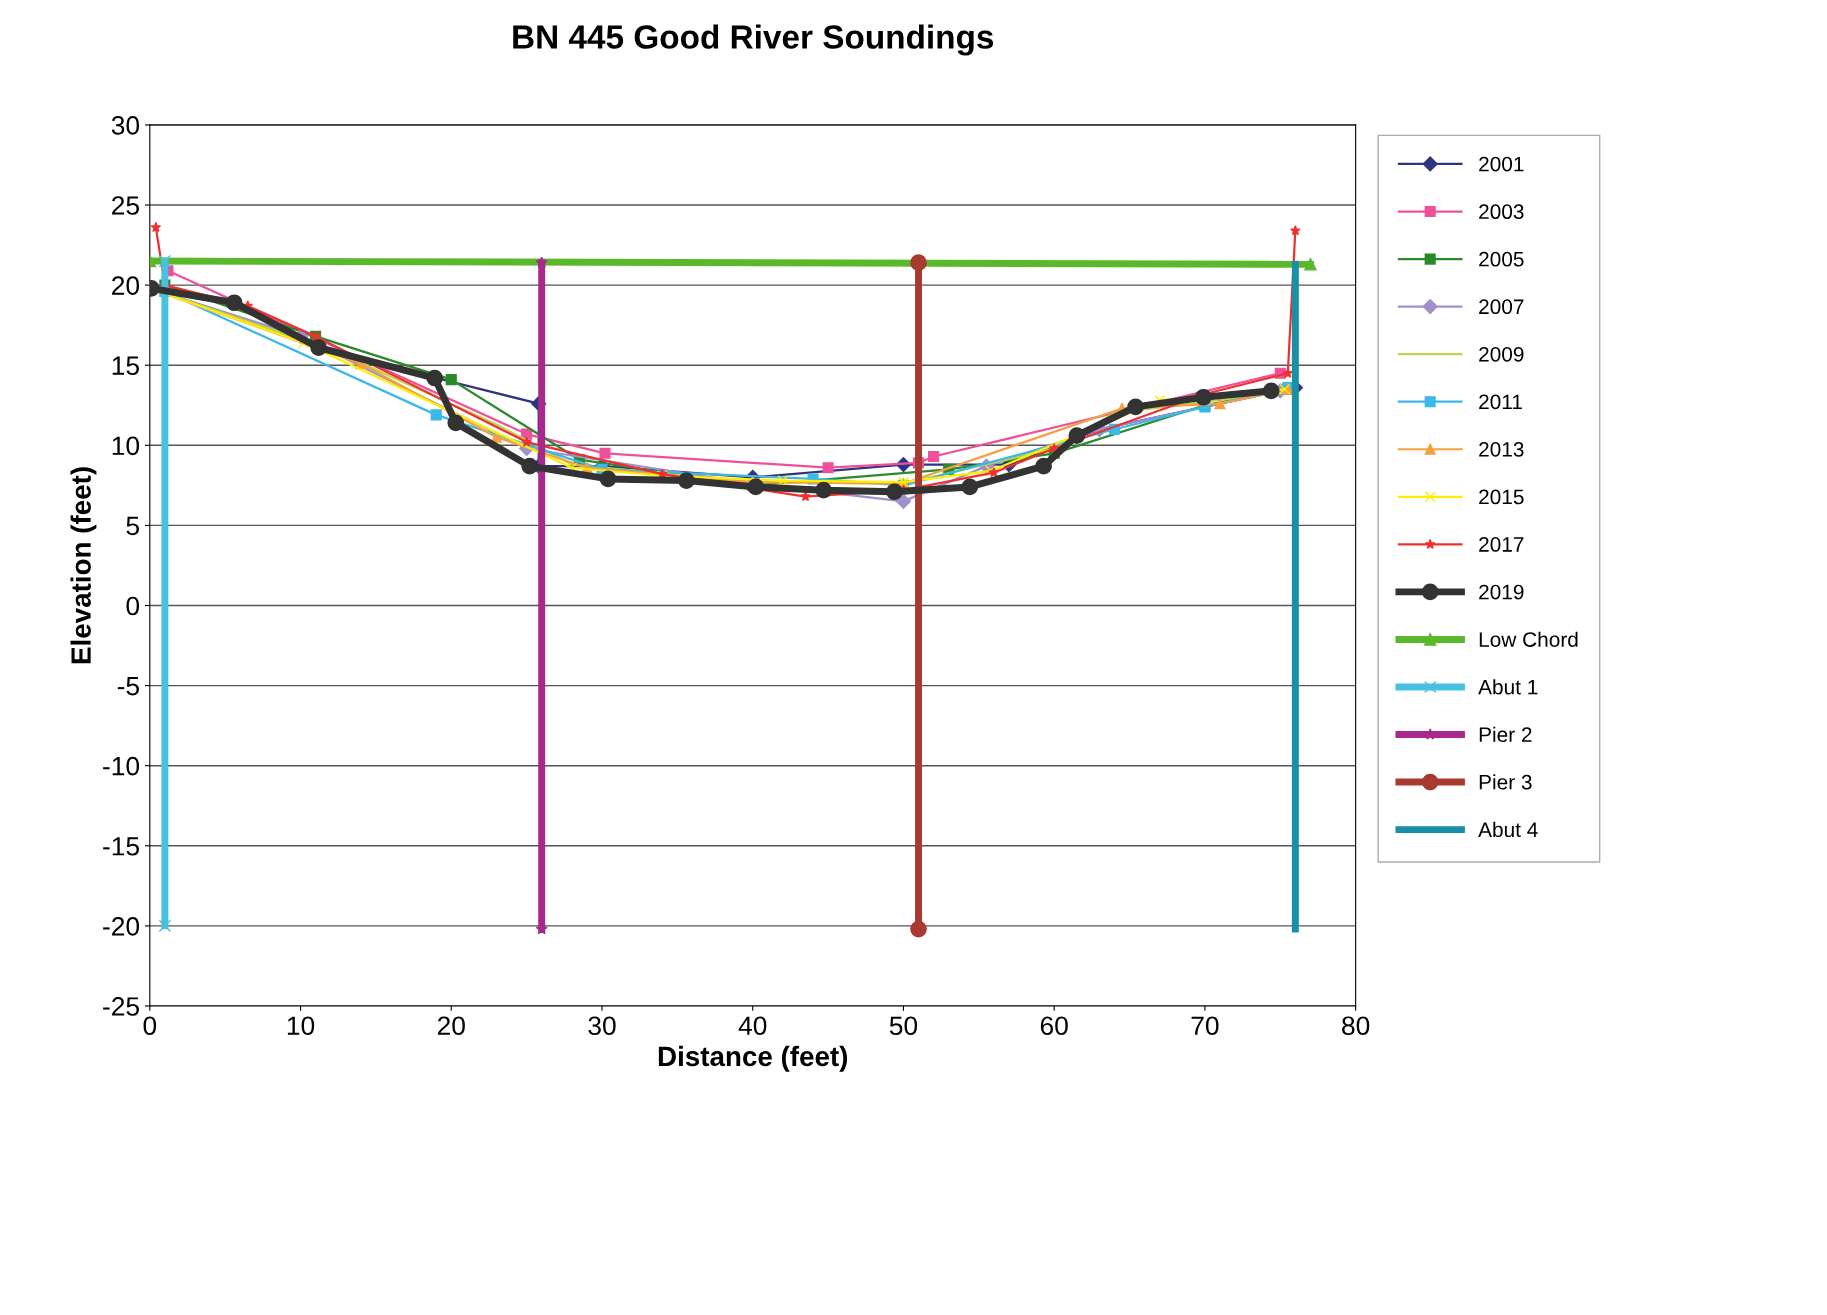 This screenshot has width=1827, height=1315. What do you see at coordinates (121, 926) in the screenshot?
I see `y-tick-label: -20` at bounding box center [121, 926].